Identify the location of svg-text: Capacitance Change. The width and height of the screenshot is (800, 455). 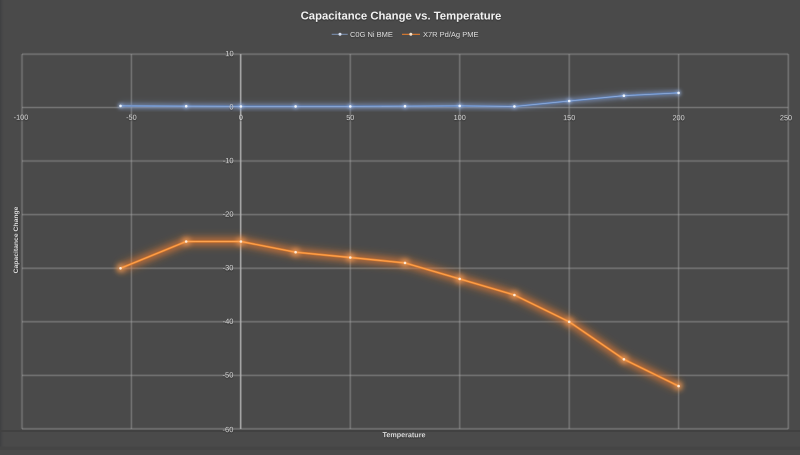
(16, 239).